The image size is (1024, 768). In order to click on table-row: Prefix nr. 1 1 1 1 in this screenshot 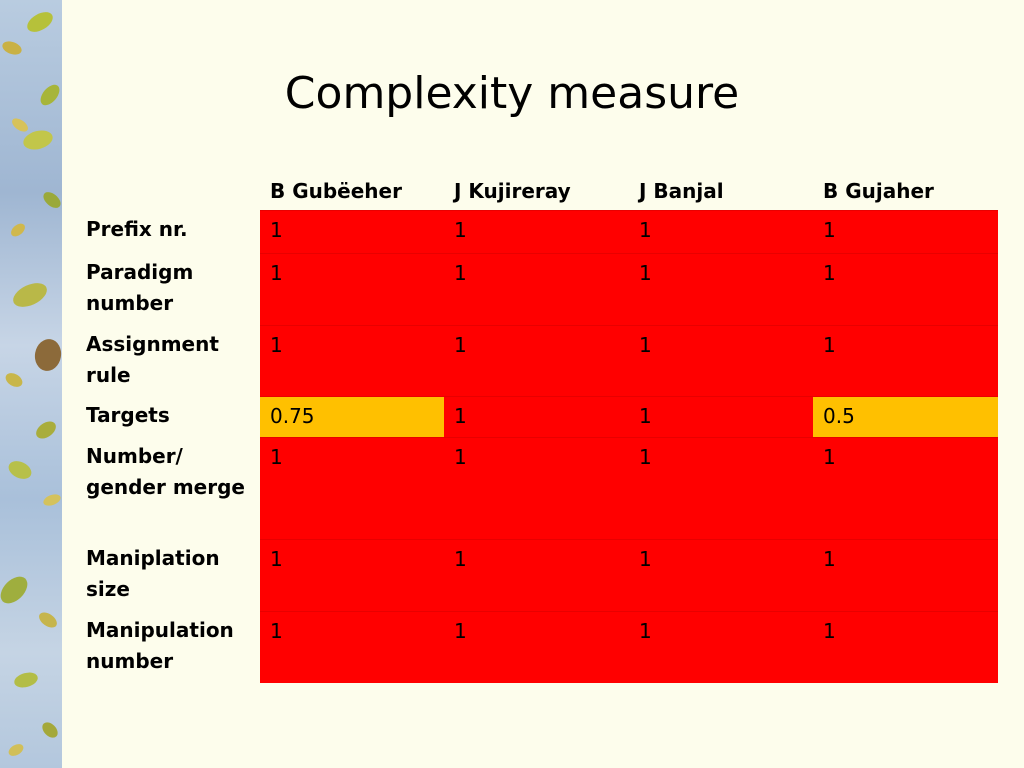, I will do `click(537, 231)`.